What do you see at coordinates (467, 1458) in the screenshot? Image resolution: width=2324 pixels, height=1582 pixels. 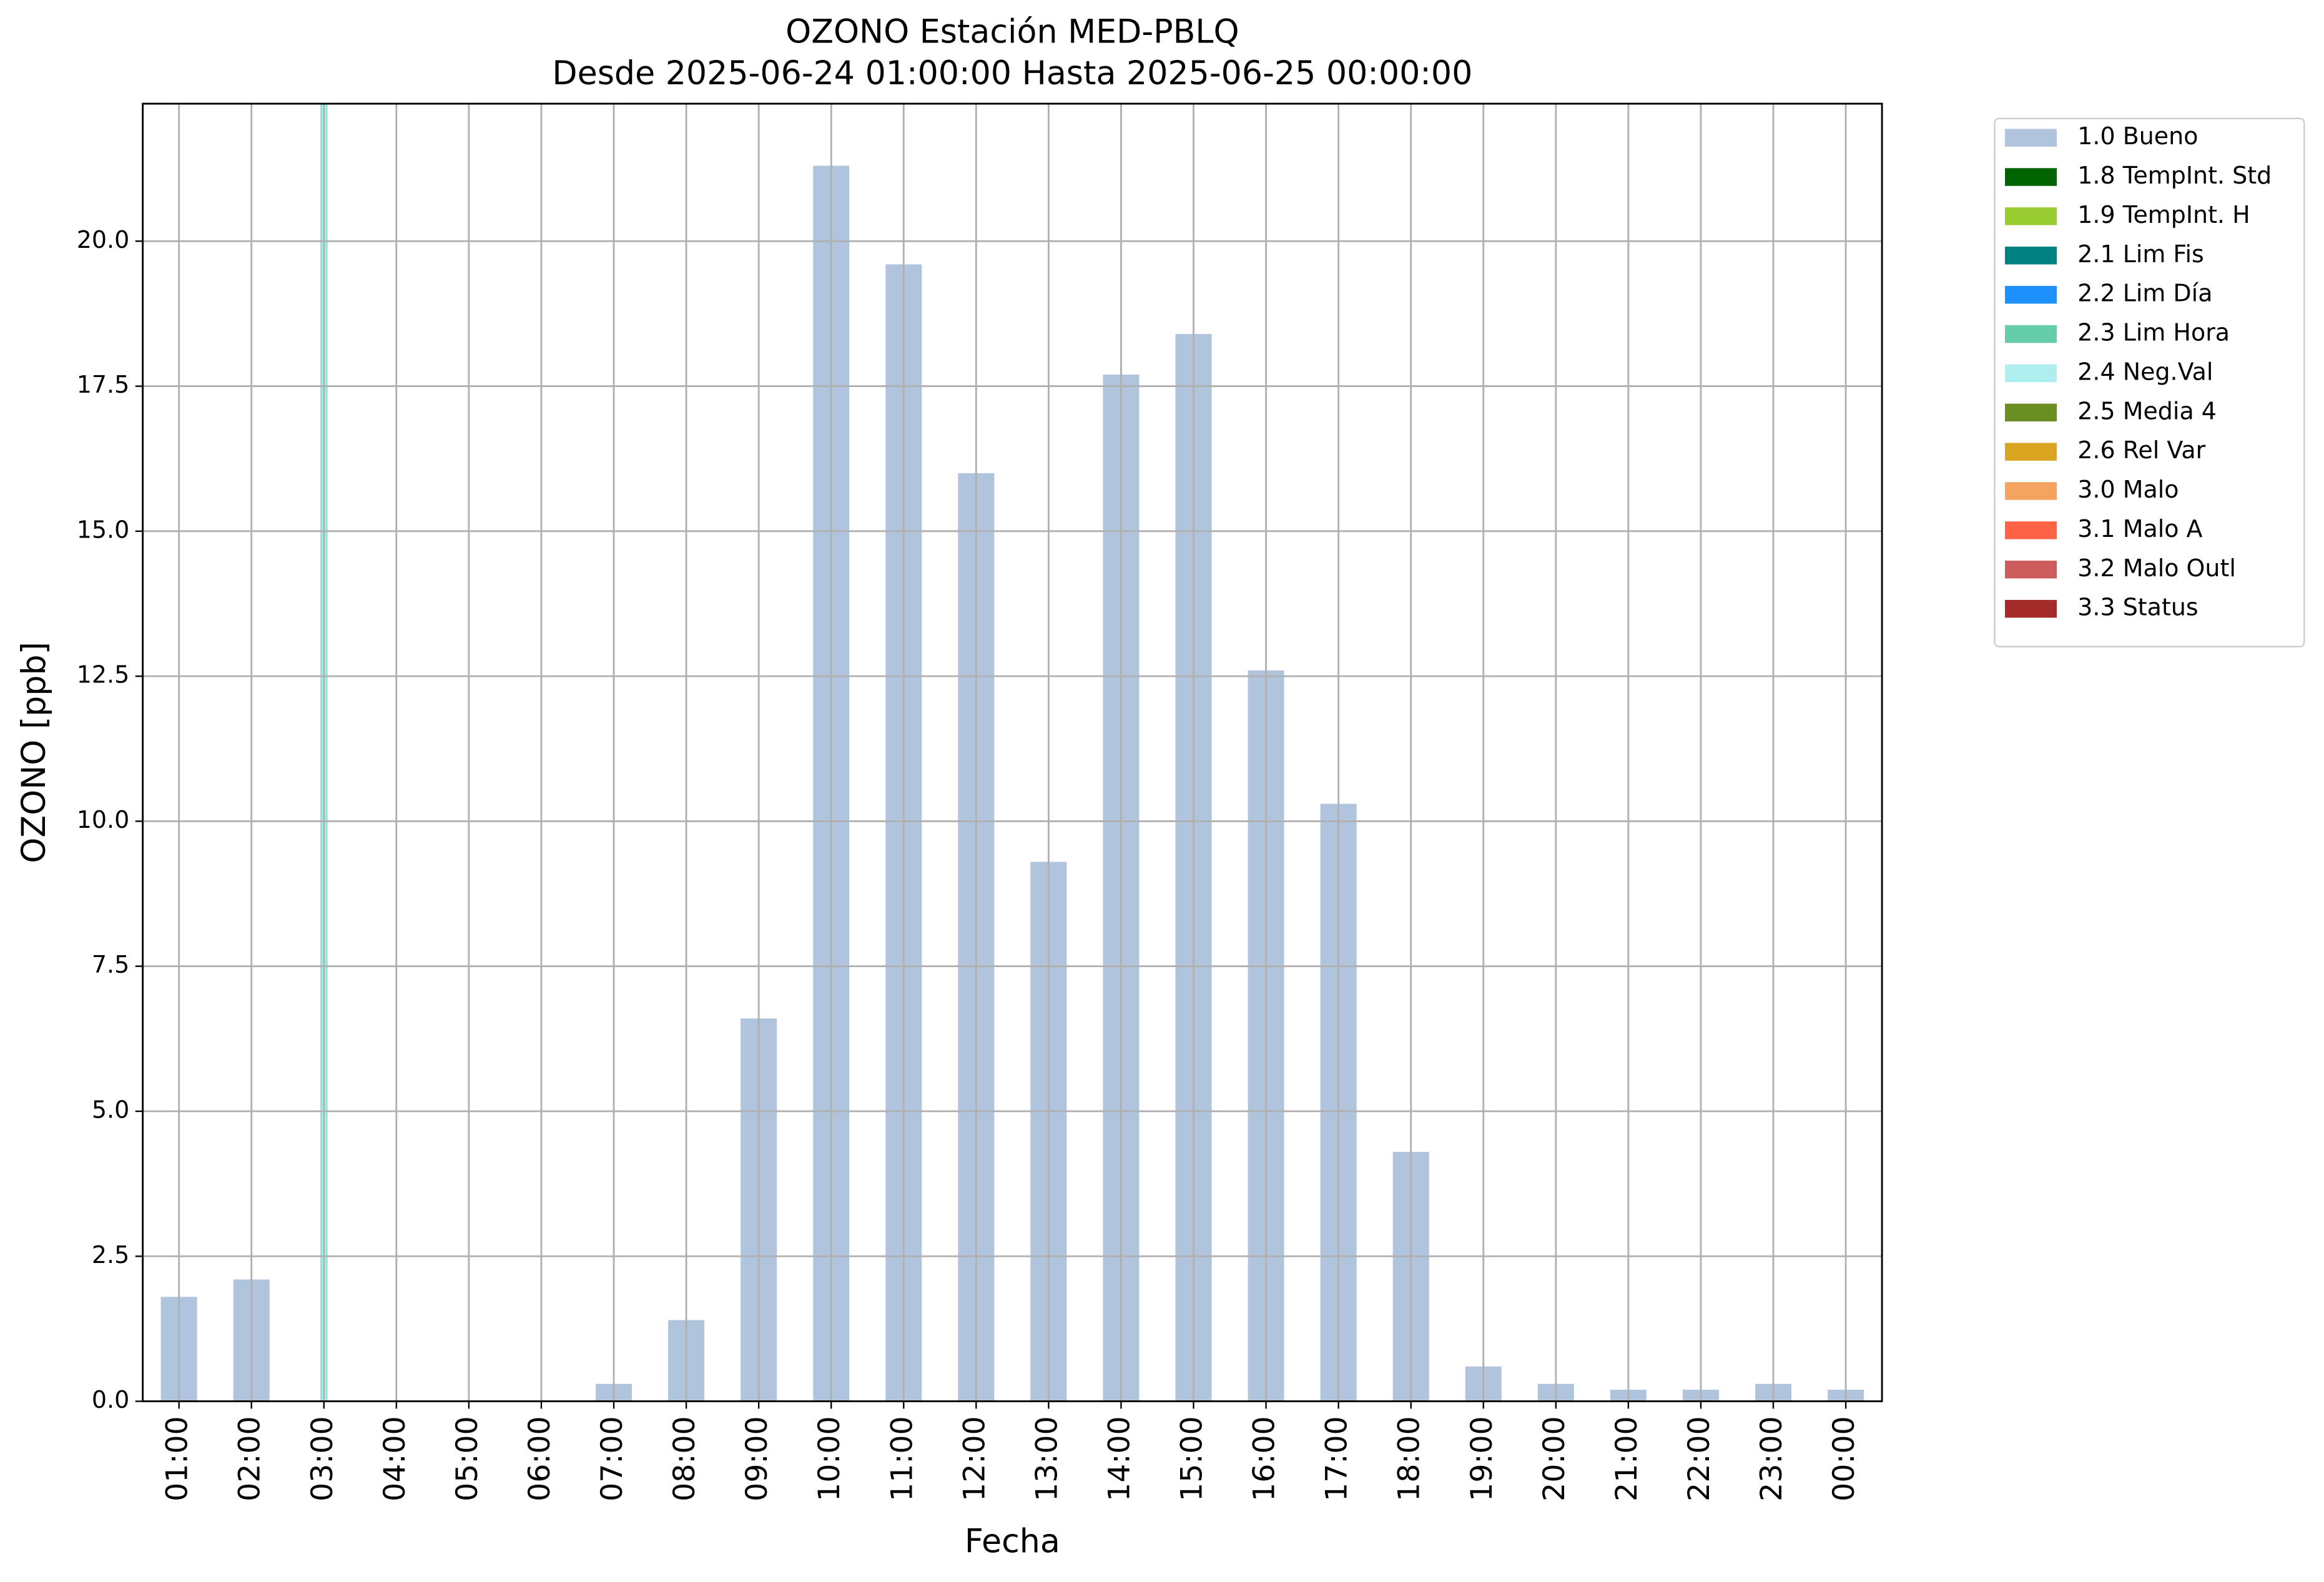 I see `x-tick-label: 05:00` at bounding box center [467, 1458].